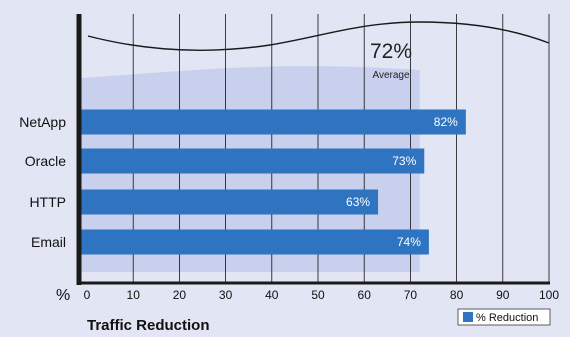 The height and width of the screenshot is (337, 570). I want to click on chart-title: Traffic Reduction, so click(148, 325).